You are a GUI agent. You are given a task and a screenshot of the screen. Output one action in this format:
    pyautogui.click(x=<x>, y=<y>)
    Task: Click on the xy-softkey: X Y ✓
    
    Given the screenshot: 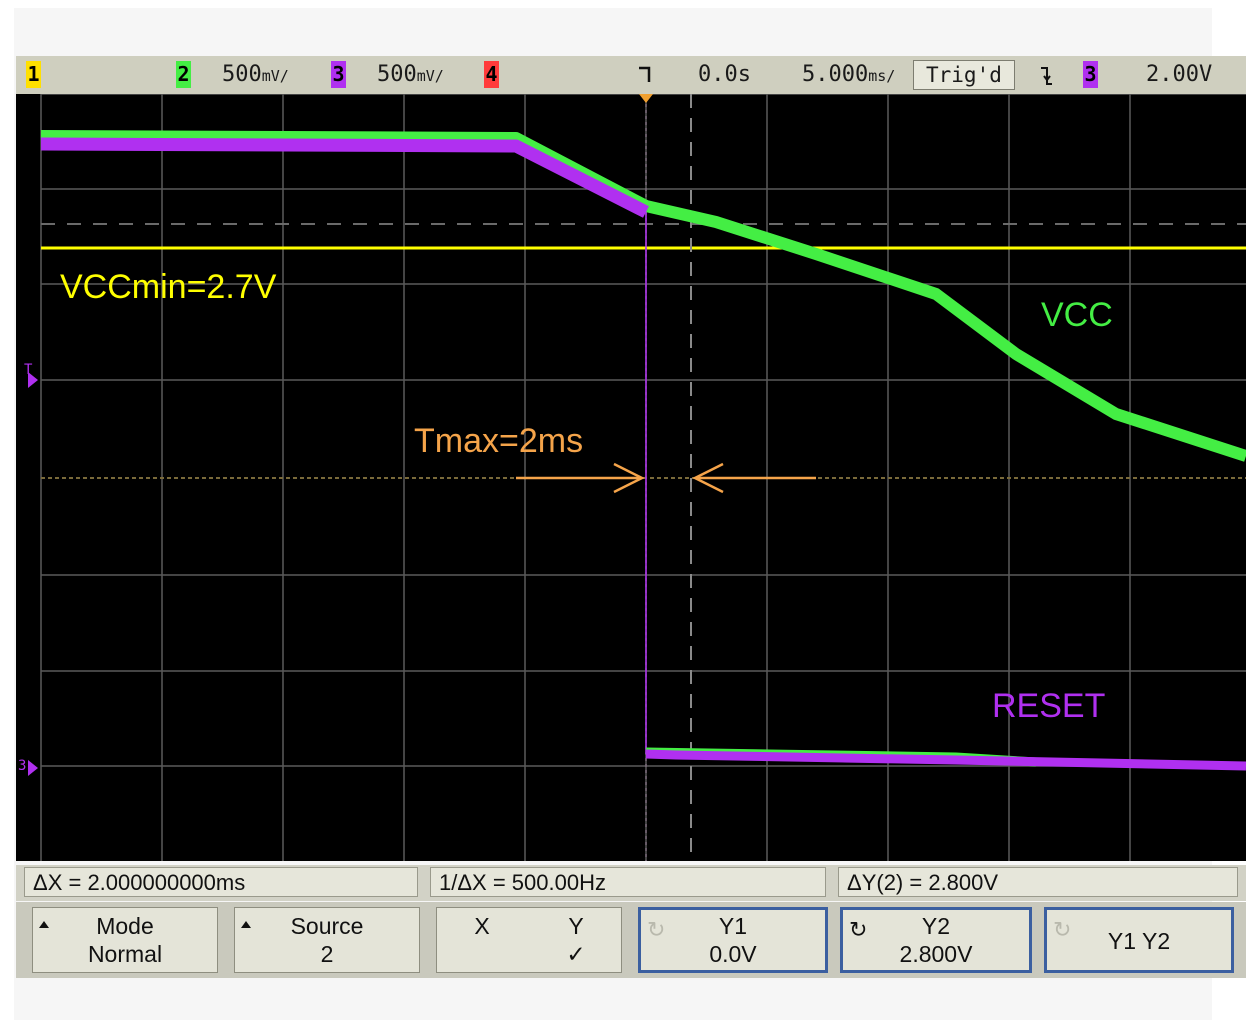 What is the action you would take?
    pyautogui.click(x=529, y=940)
    